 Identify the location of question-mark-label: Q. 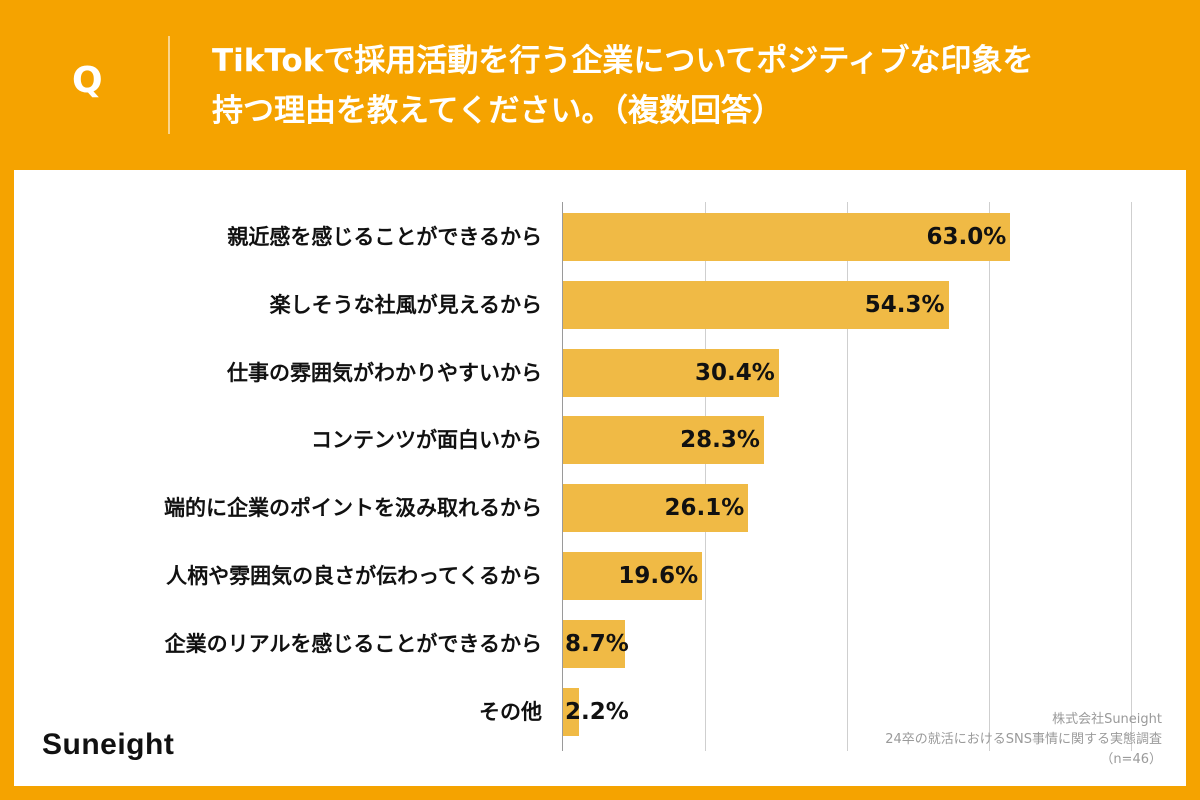
(87, 80).